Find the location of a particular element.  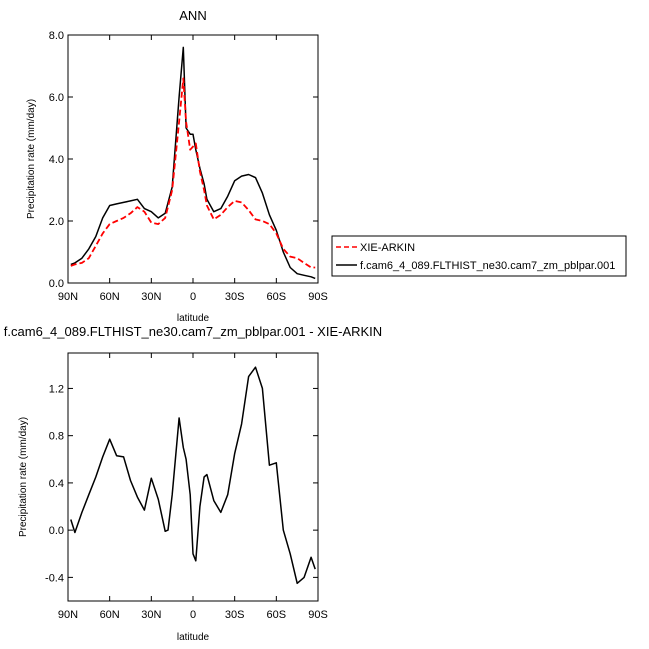

bottom-y-axis: -0.4 0.0 0.4 0.8 1.2 is located at coordinates (181, 483).